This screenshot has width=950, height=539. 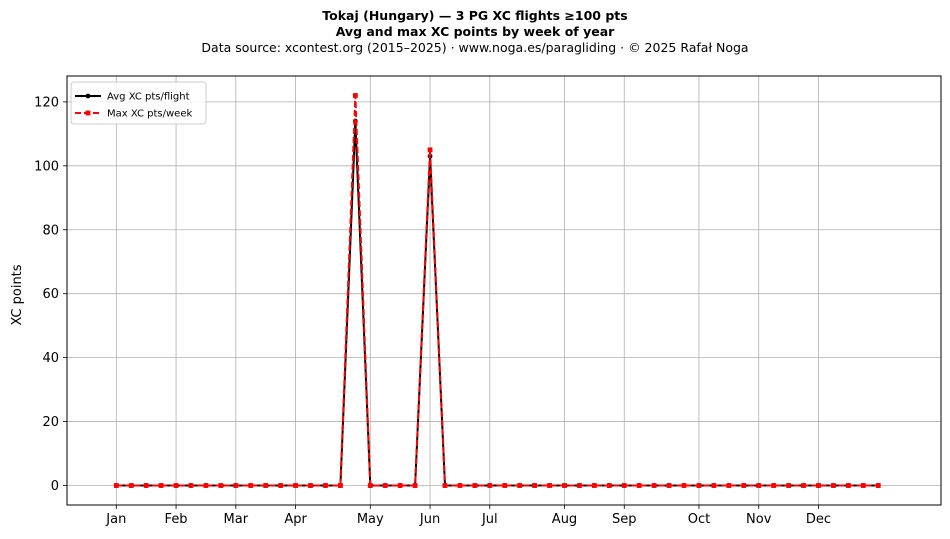 I want to click on x-tick-label: May, so click(x=370, y=519).